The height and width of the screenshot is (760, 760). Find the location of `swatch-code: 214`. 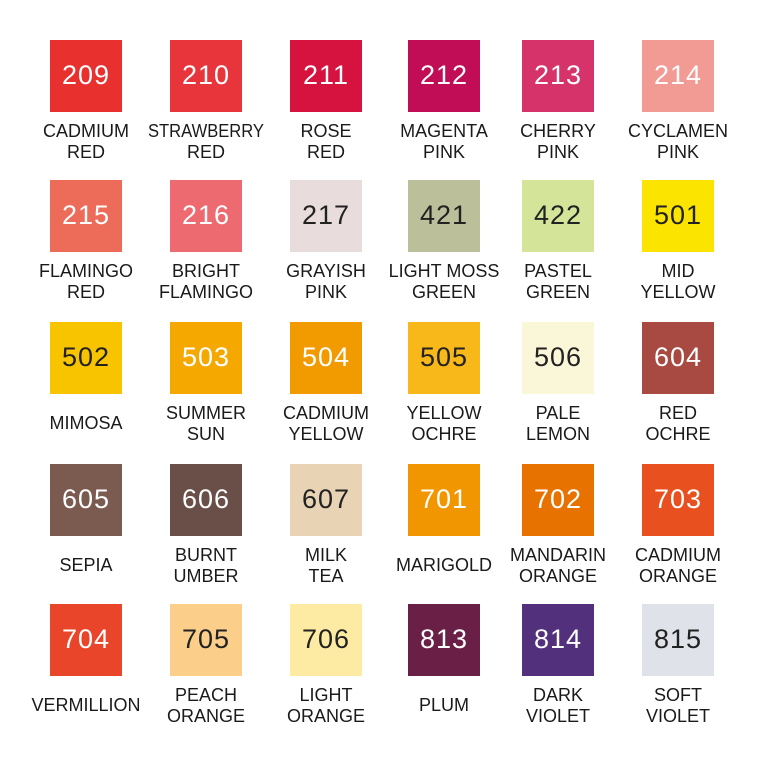

swatch-code: 214 is located at coordinates (678, 75).